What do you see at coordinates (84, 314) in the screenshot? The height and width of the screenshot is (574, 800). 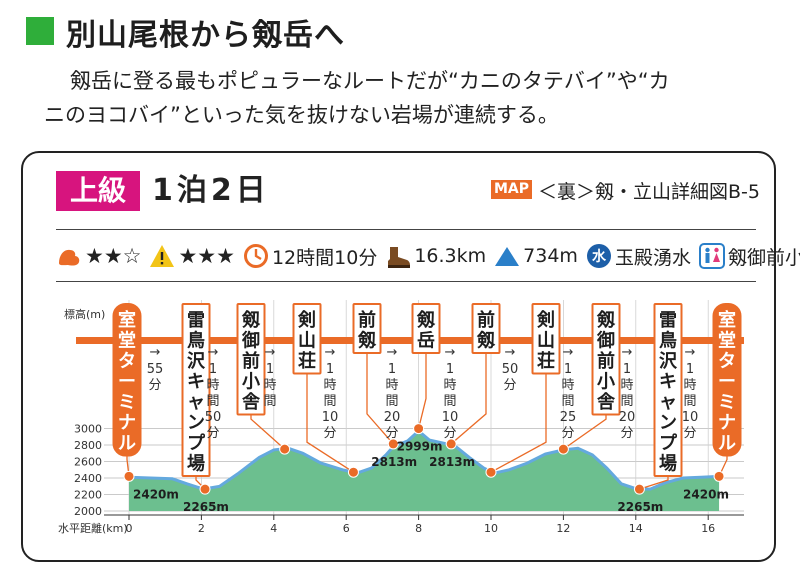 I see `y-axis-title: 標高(m)` at bounding box center [84, 314].